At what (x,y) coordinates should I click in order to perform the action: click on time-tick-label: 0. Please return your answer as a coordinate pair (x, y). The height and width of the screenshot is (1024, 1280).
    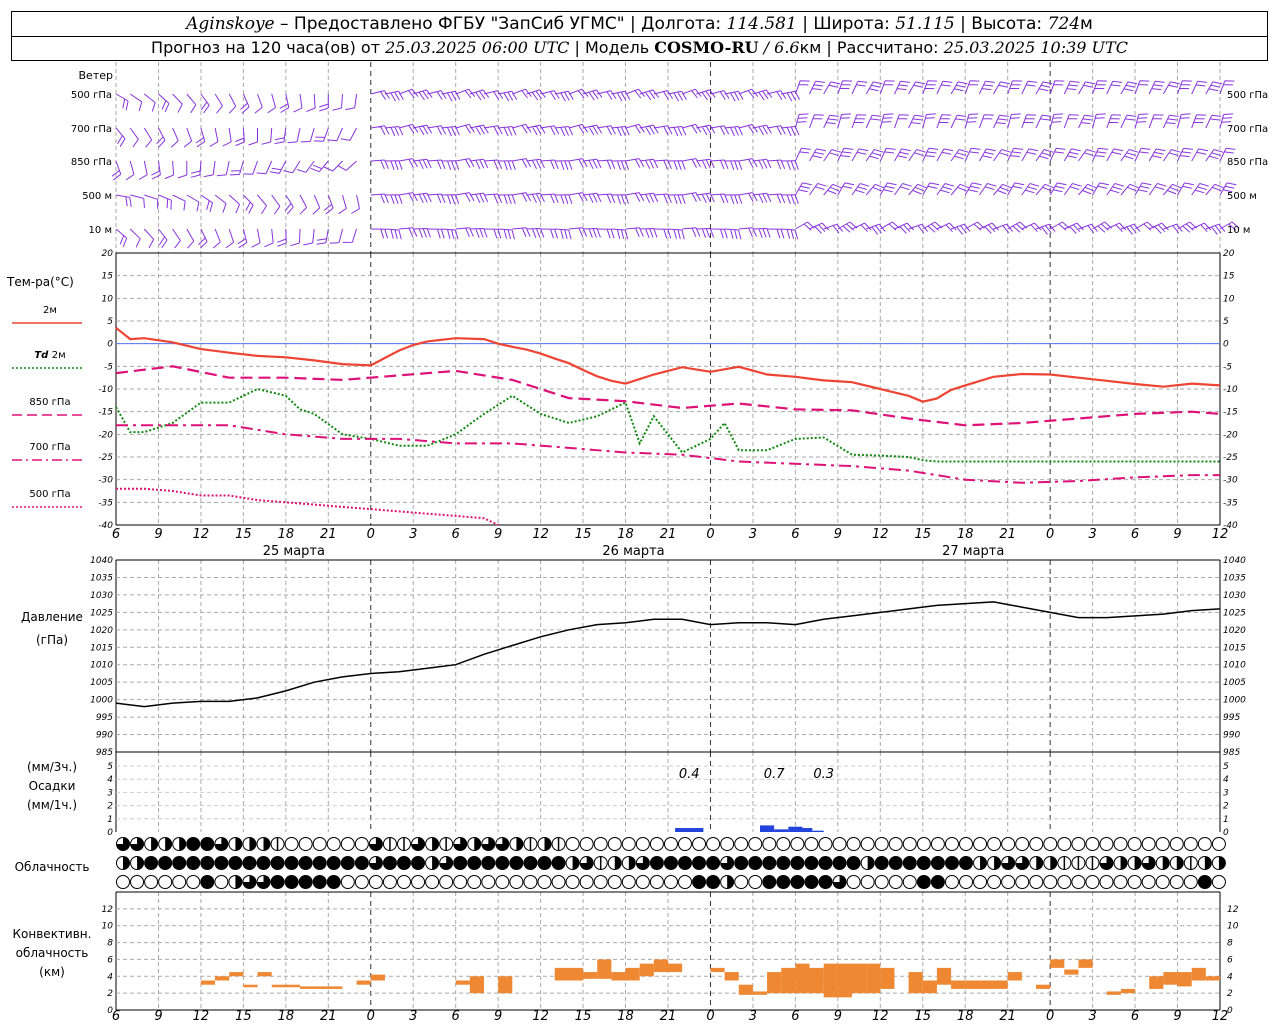
    Looking at the image, I should click on (710, 534).